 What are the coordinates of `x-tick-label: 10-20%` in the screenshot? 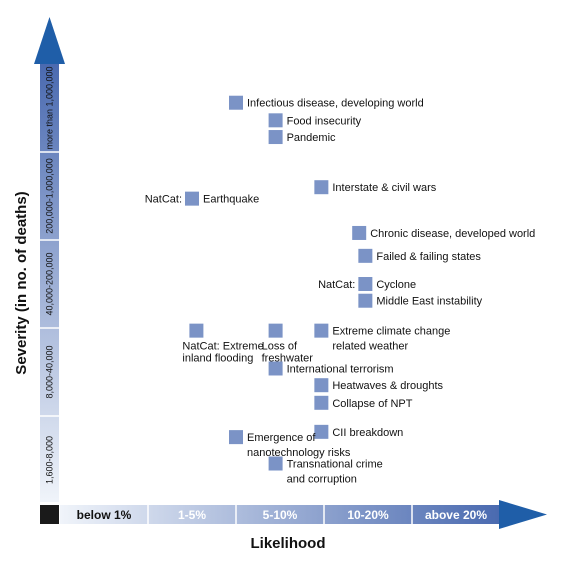 It's located at (368, 515).